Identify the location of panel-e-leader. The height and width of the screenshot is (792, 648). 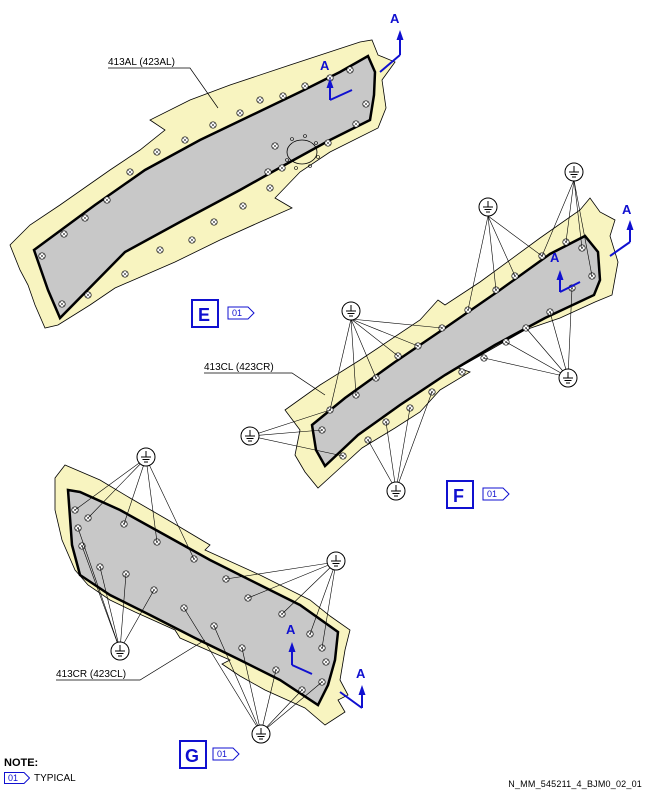
(163, 88).